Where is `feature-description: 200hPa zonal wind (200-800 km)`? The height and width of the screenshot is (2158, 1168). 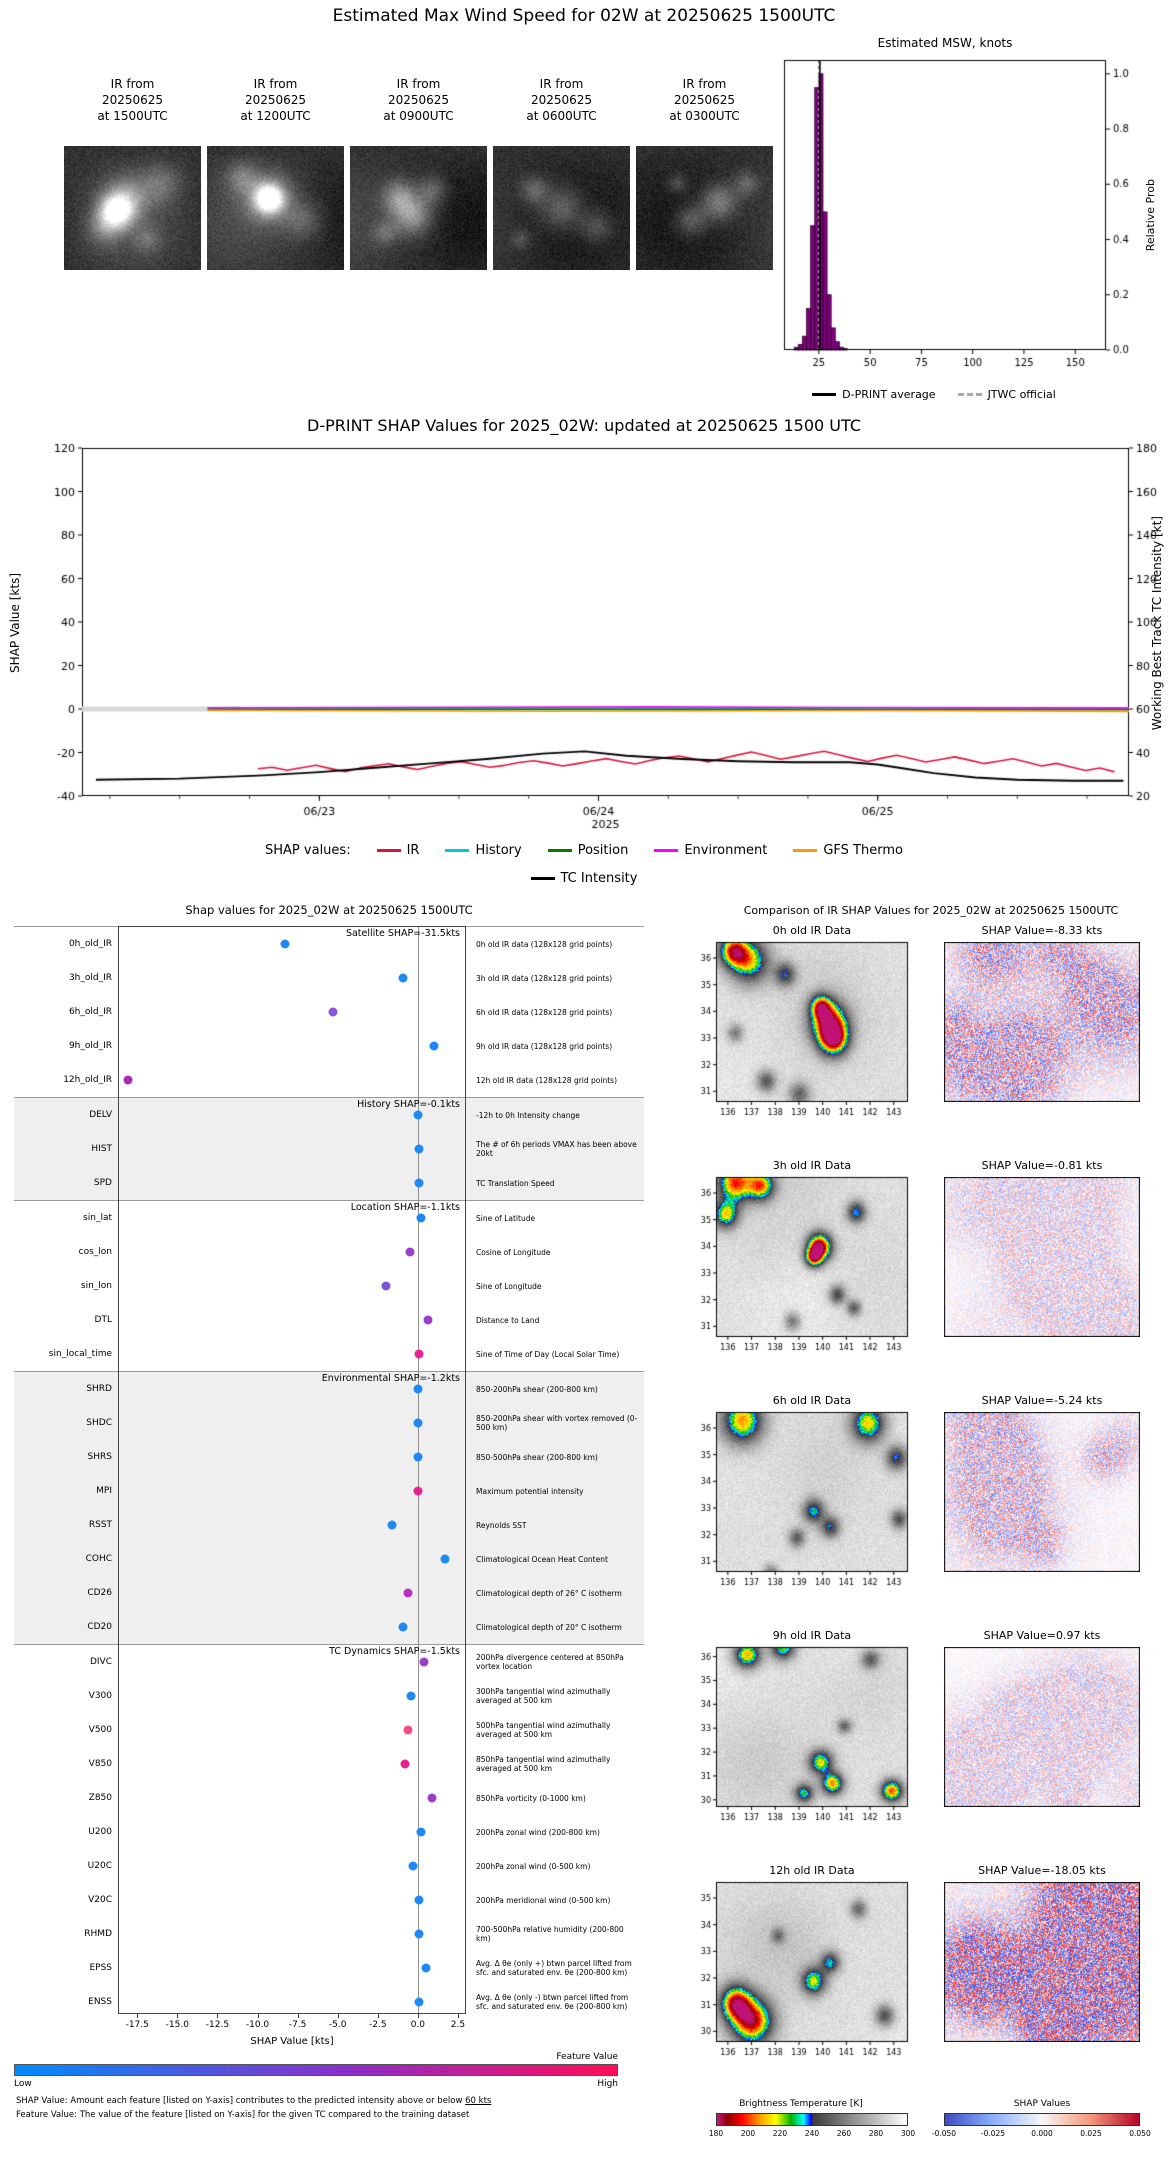
feature-description: 200hPa zonal wind (200-800 km) is located at coordinates (538, 1832).